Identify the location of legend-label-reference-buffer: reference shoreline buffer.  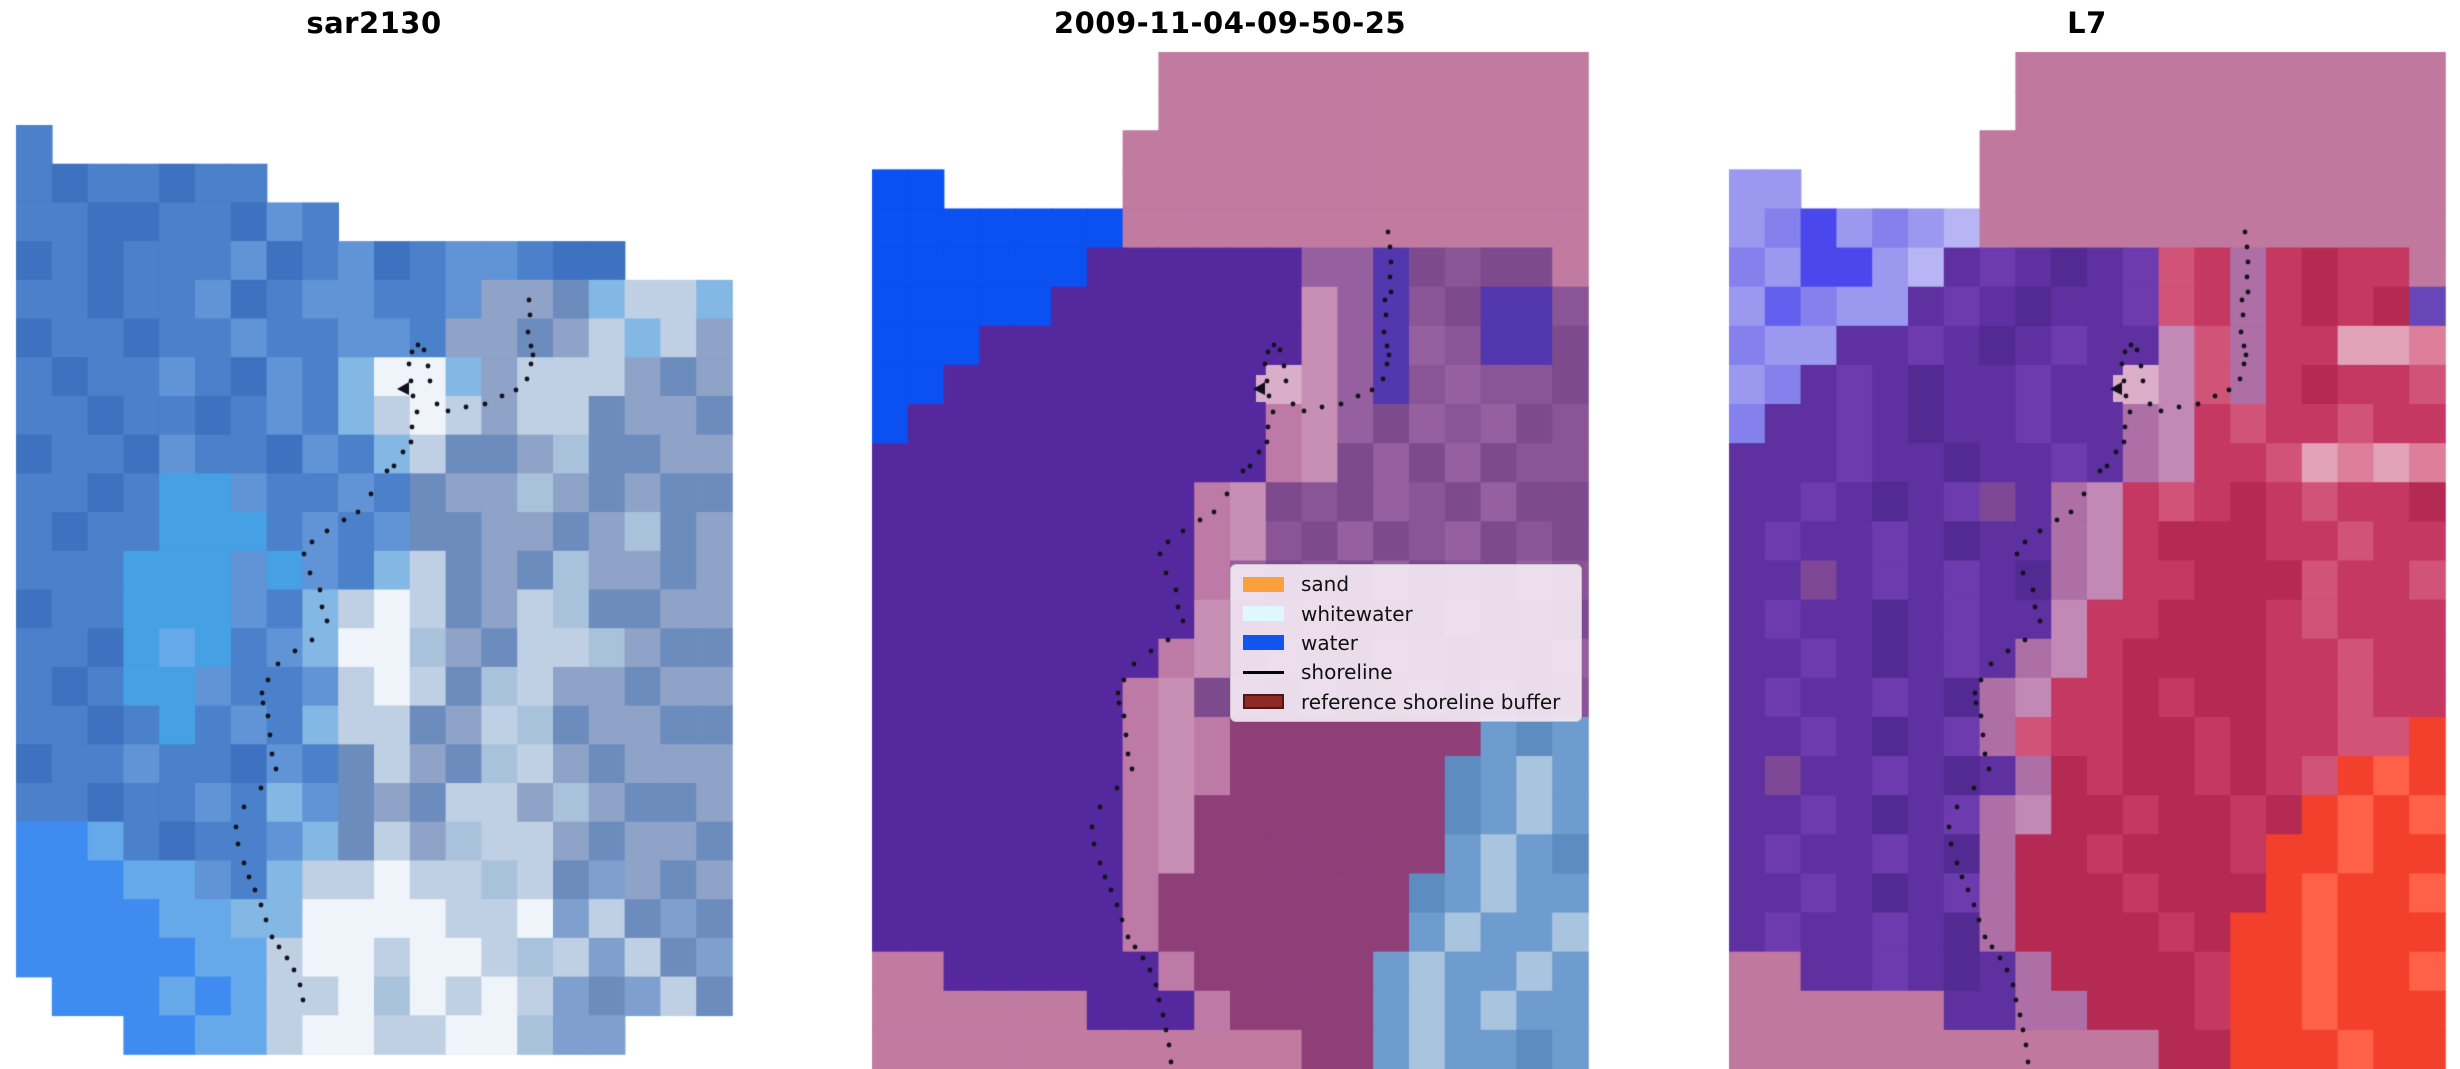
(1431, 701).